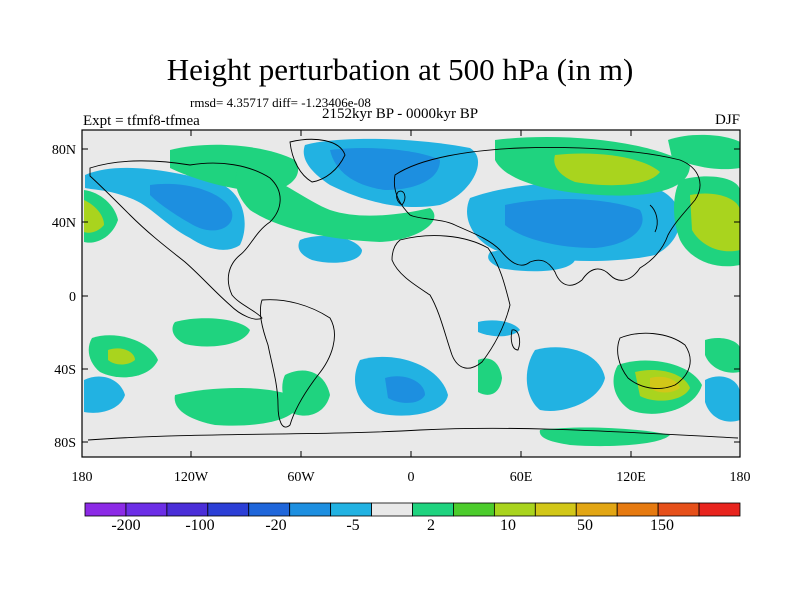  Describe the element at coordinates (727, 120) in the screenshot. I see `season-label: DJF` at that location.